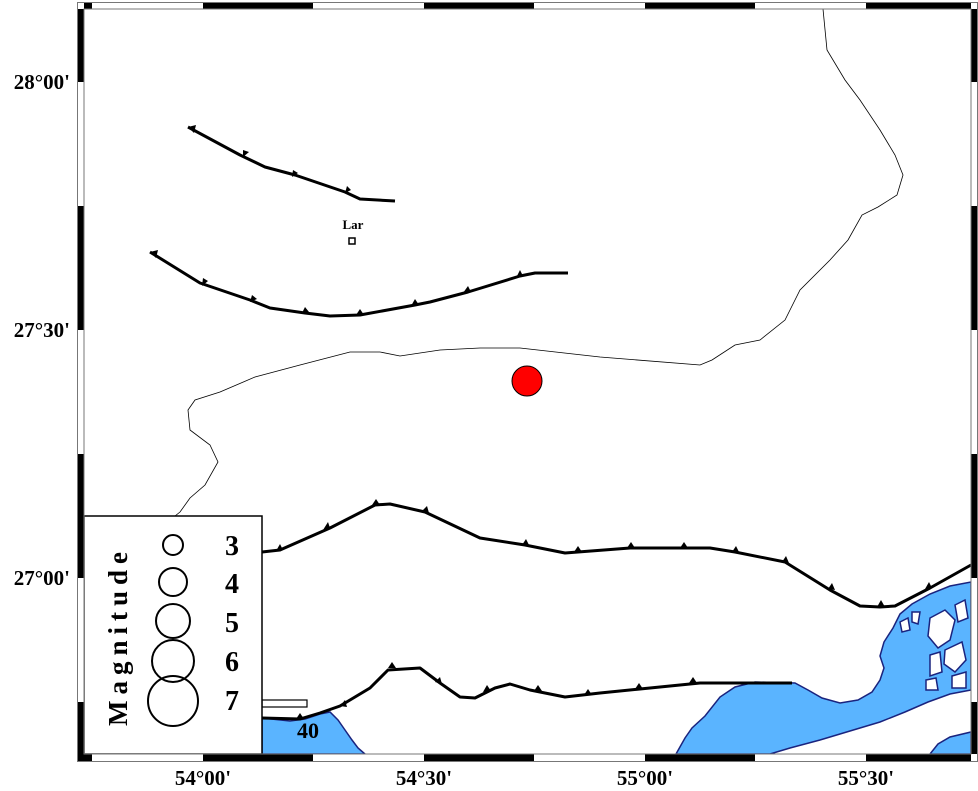 The height and width of the screenshot is (791, 978). What do you see at coordinates (42, 82) in the screenshot?
I see `y-tick-label: 28°00'` at bounding box center [42, 82].